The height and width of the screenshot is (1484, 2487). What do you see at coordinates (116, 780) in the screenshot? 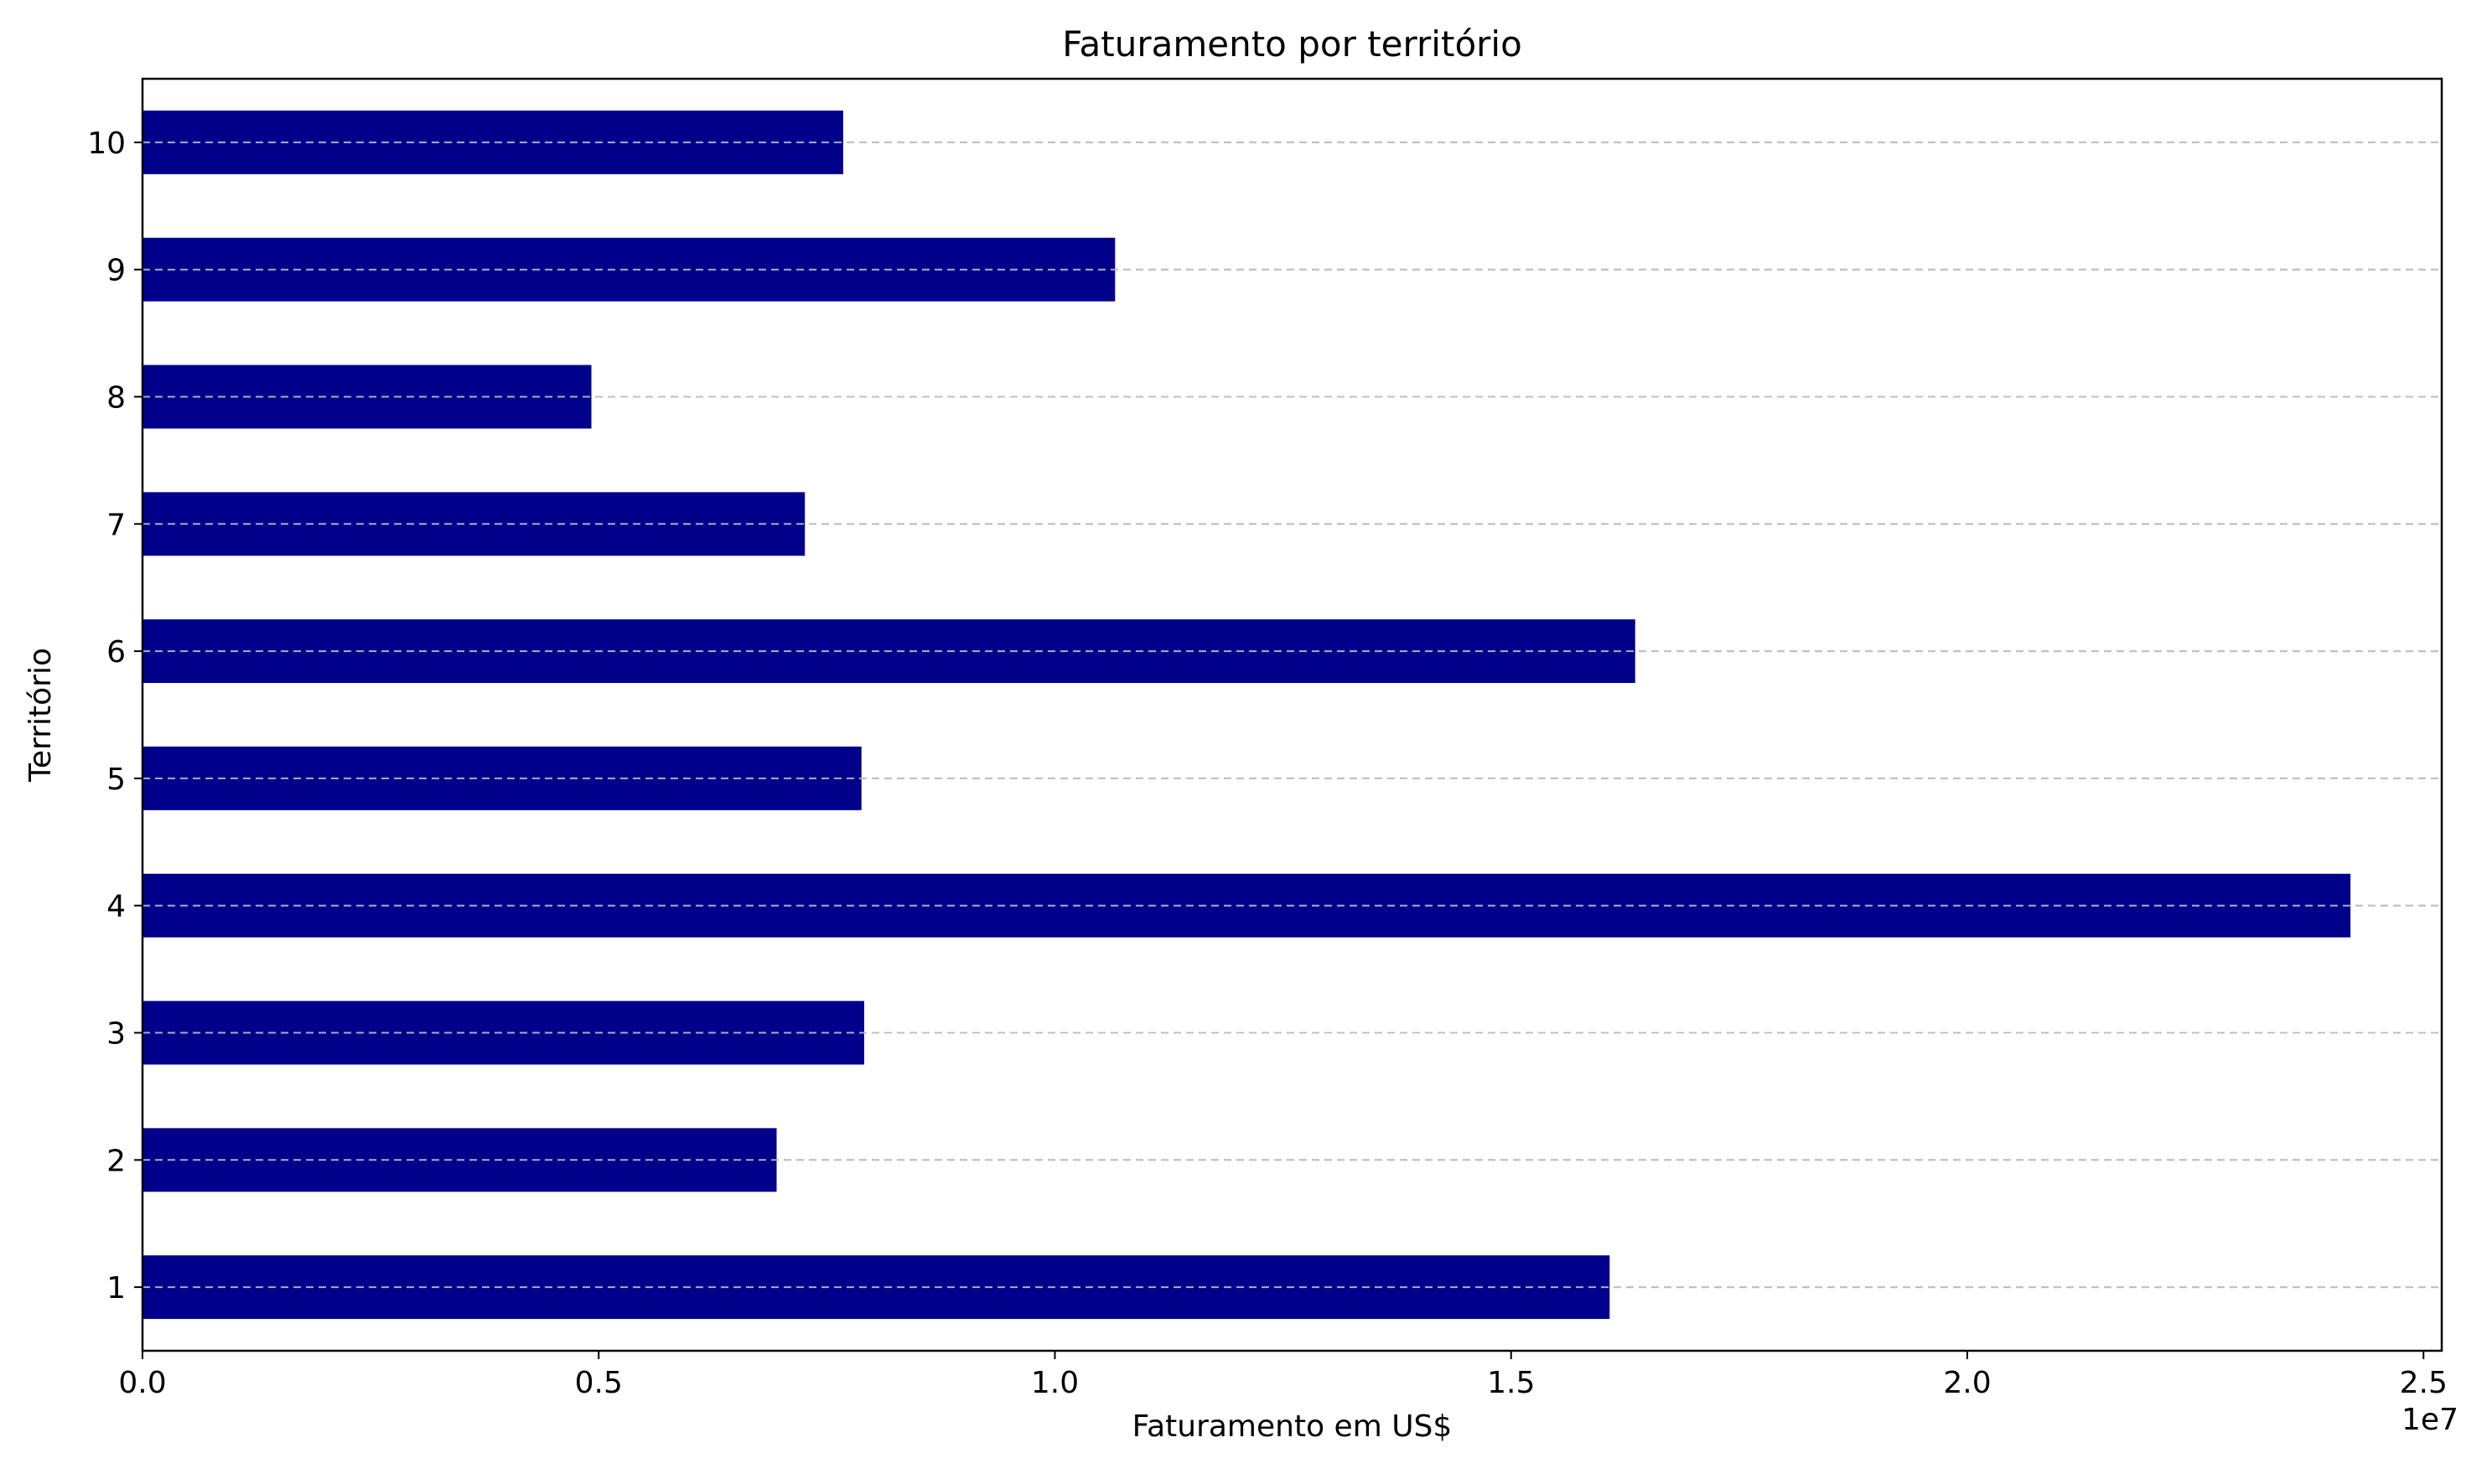
I see `y-tick-label: 5` at bounding box center [116, 780].